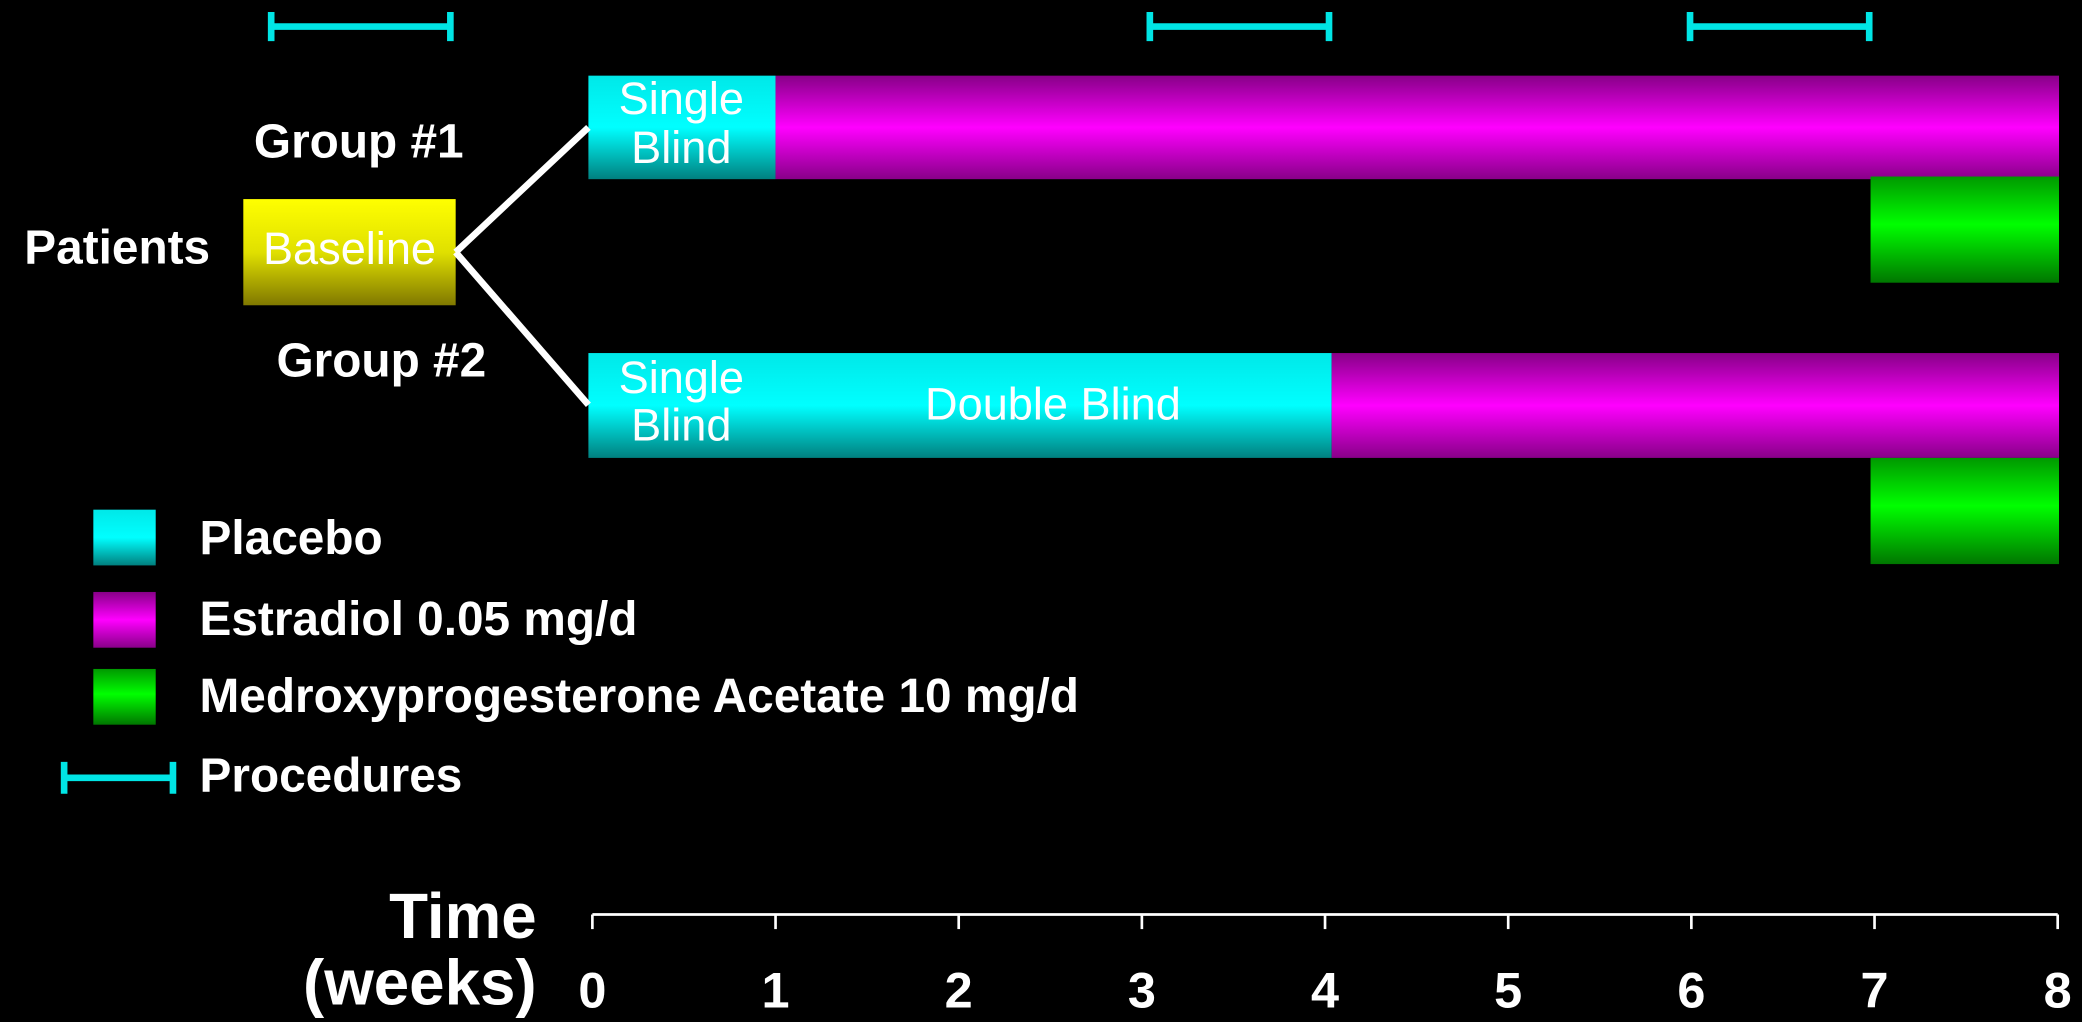 The image size is (2082, 1022). Describe the element at coordinates (349, 248) in the screenshot. I see `baseline-label: Baseline` at that location.